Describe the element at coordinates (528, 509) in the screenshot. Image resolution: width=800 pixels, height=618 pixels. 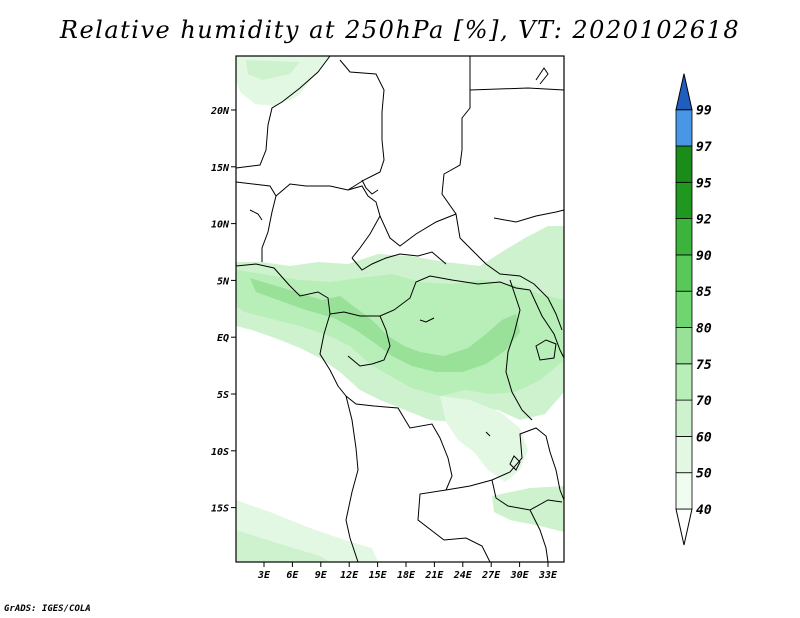
I see `humidity-se` at that location.